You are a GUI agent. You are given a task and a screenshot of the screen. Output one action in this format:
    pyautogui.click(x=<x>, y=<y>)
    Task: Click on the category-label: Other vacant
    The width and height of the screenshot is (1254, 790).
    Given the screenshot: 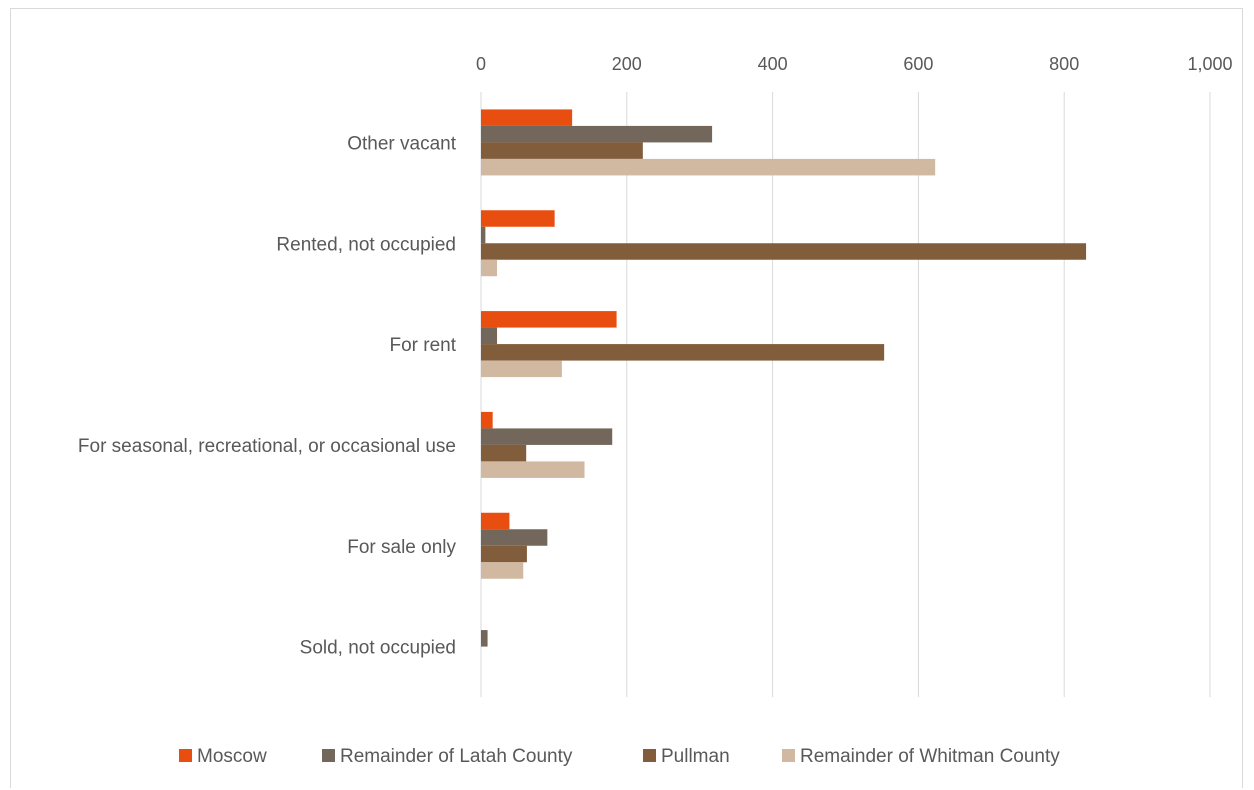 What is the action you would take?
    pyautogui.click(x=401, y=143)
    